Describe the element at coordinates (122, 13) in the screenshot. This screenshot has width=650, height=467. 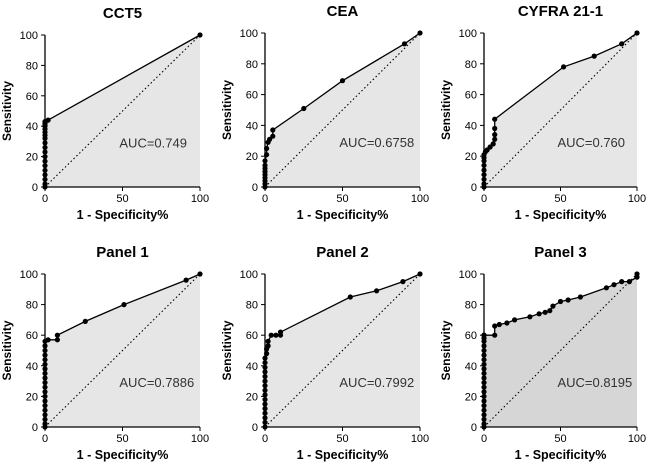
I see `chart-title: CCT5` at that location.